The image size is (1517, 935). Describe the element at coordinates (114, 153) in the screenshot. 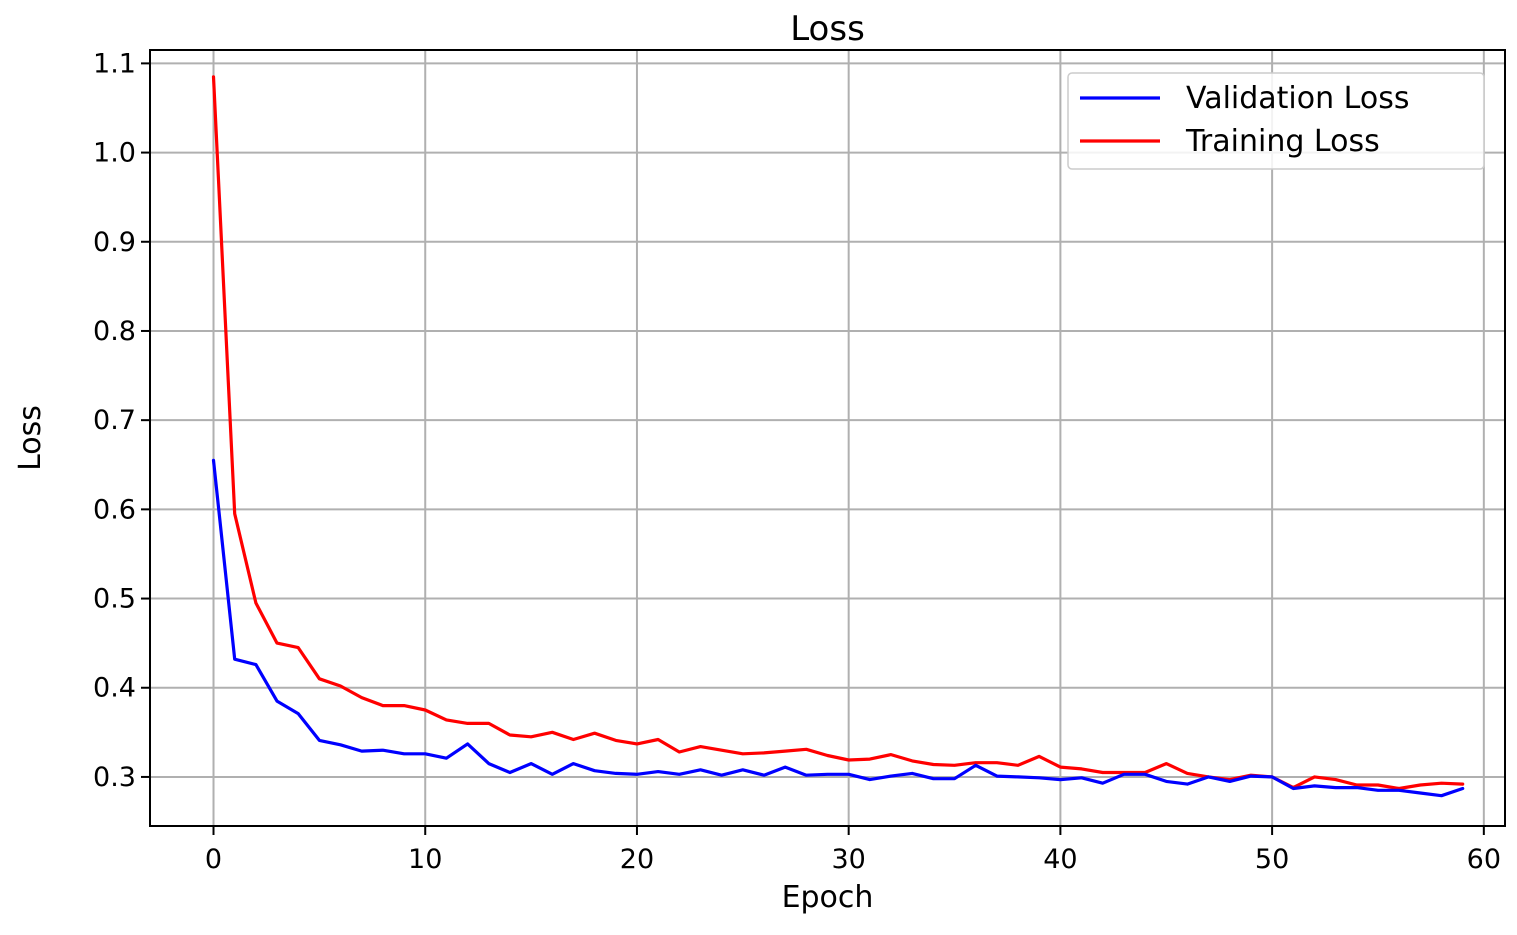

I see `y-tick-label: 1.0` at that location.